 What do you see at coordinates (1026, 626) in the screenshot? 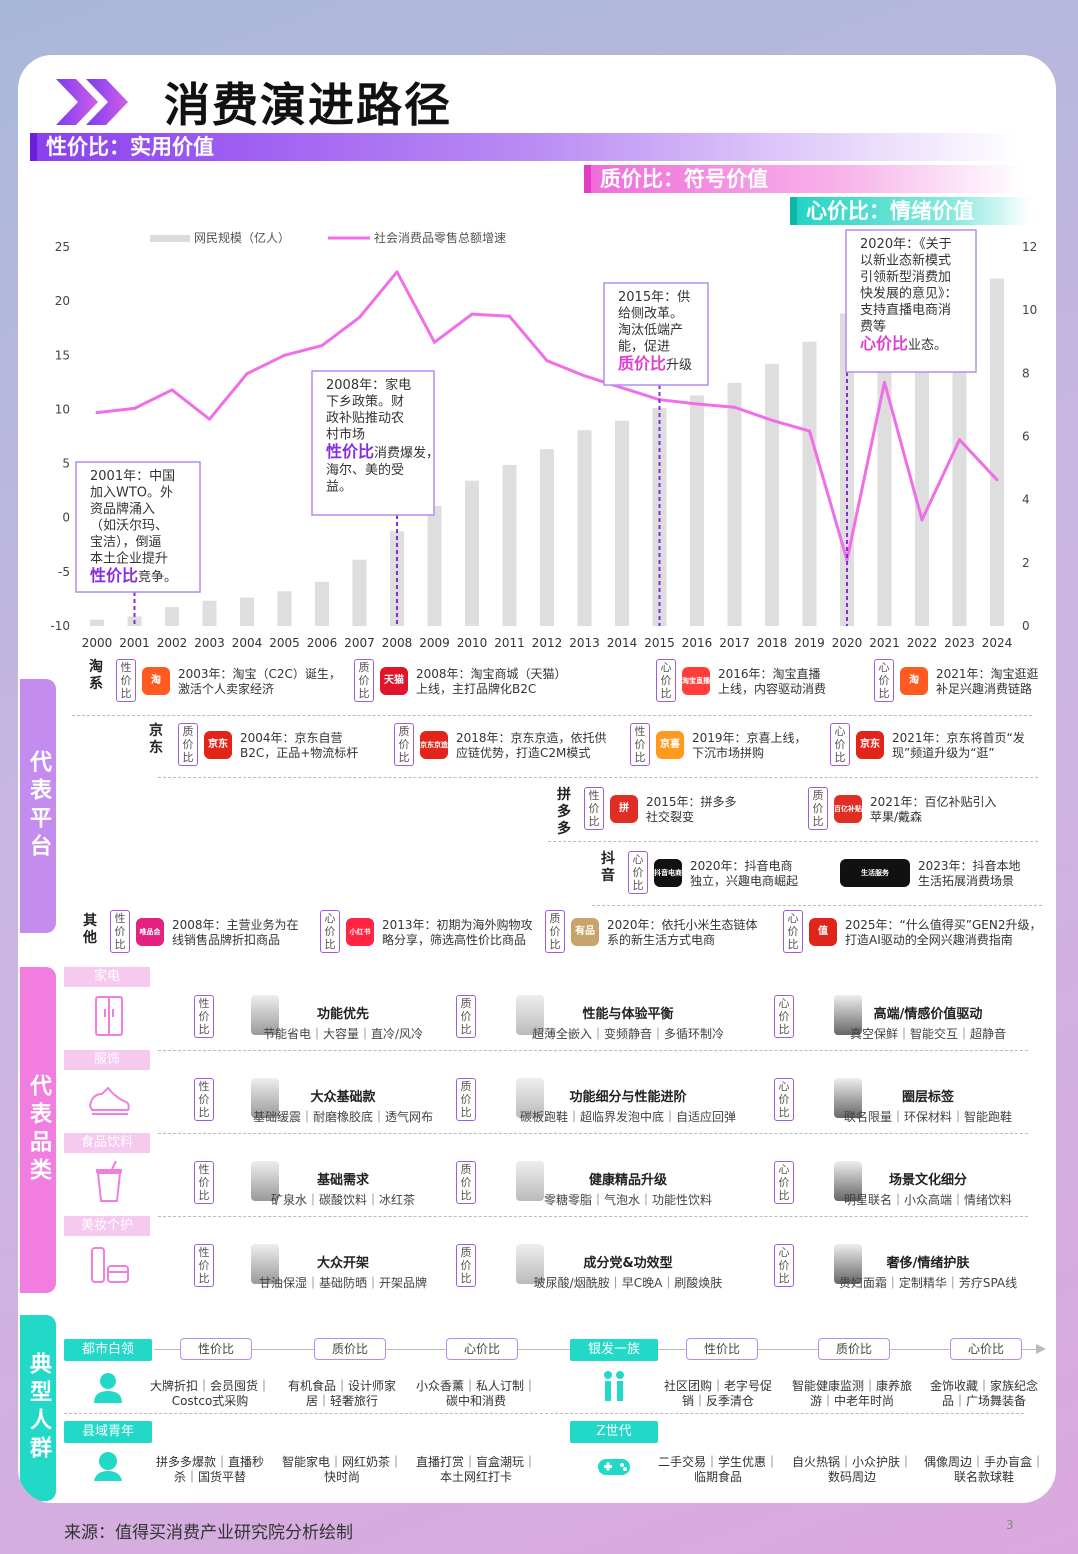
I see `y-right-tick: 0` at bounding box center [1026, 626].